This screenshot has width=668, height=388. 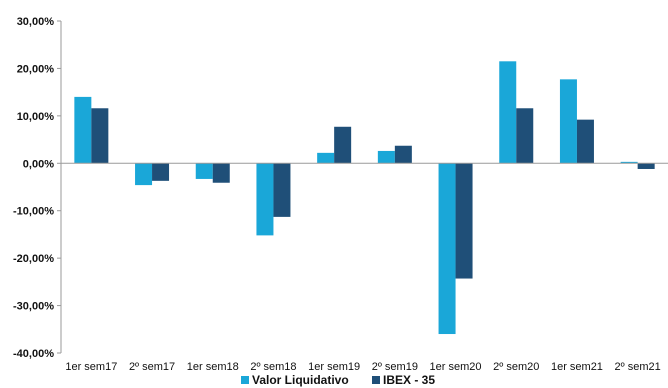 I want to click on x-tick-label: 1er sem19, so click(x=334, y=367).